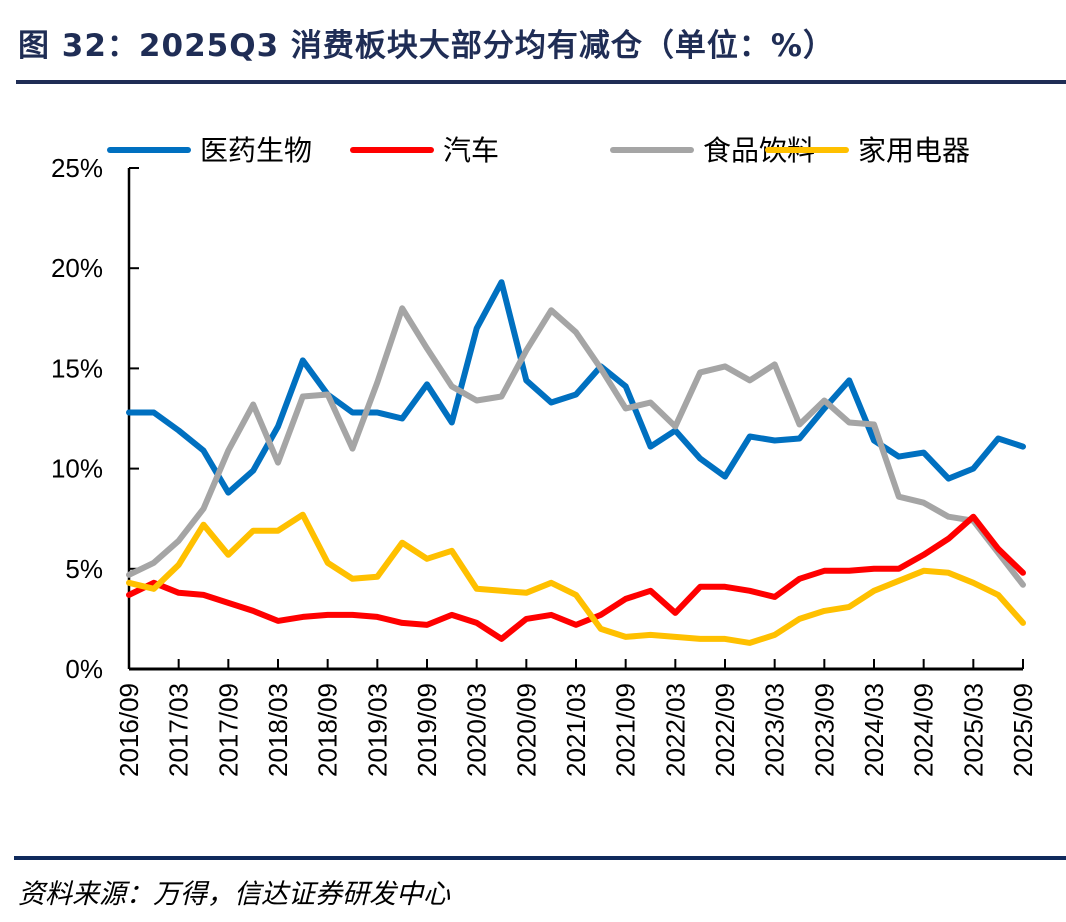  What do you see at coordinates (179, 730) in the screenshot?
I see `x-tick-label: 2017/03` at bounding box center [179, 730].